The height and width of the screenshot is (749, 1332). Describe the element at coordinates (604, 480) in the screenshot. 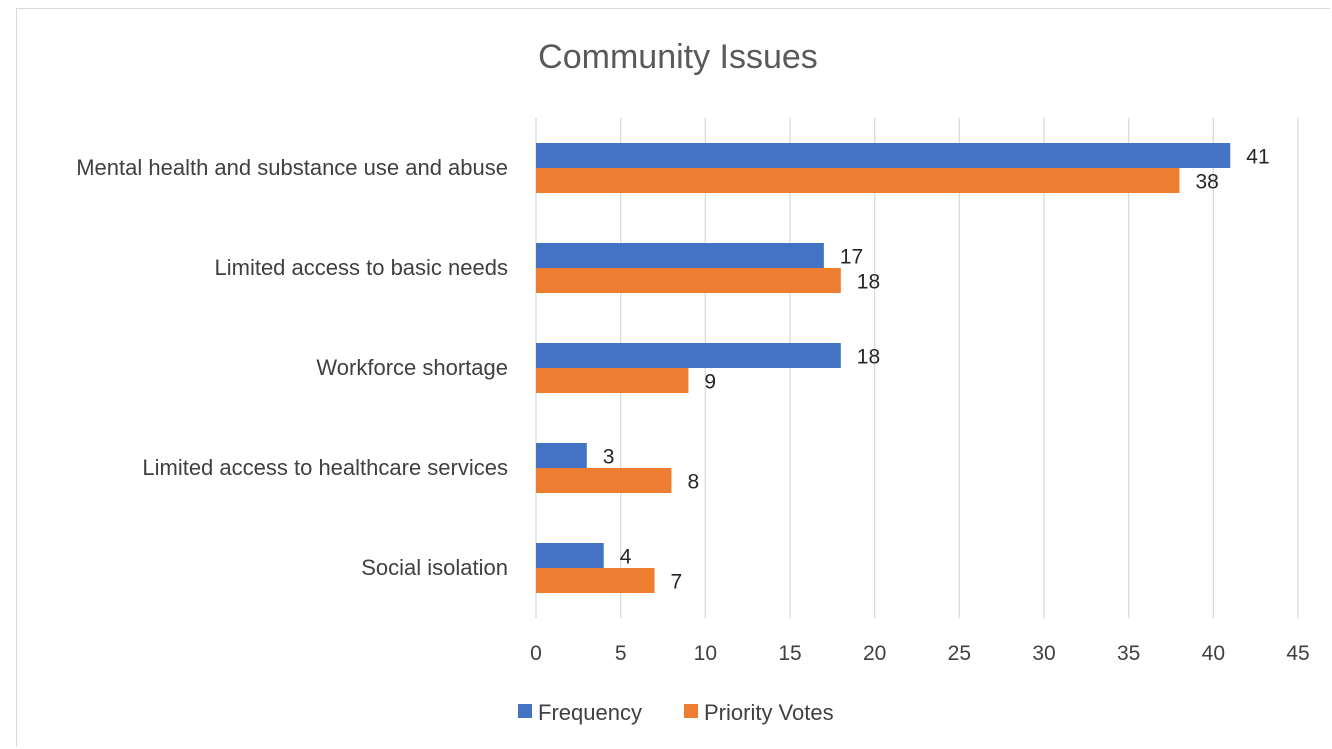

I see `bar-priority-votes-limited-access-to-healthcare-services` at that location.